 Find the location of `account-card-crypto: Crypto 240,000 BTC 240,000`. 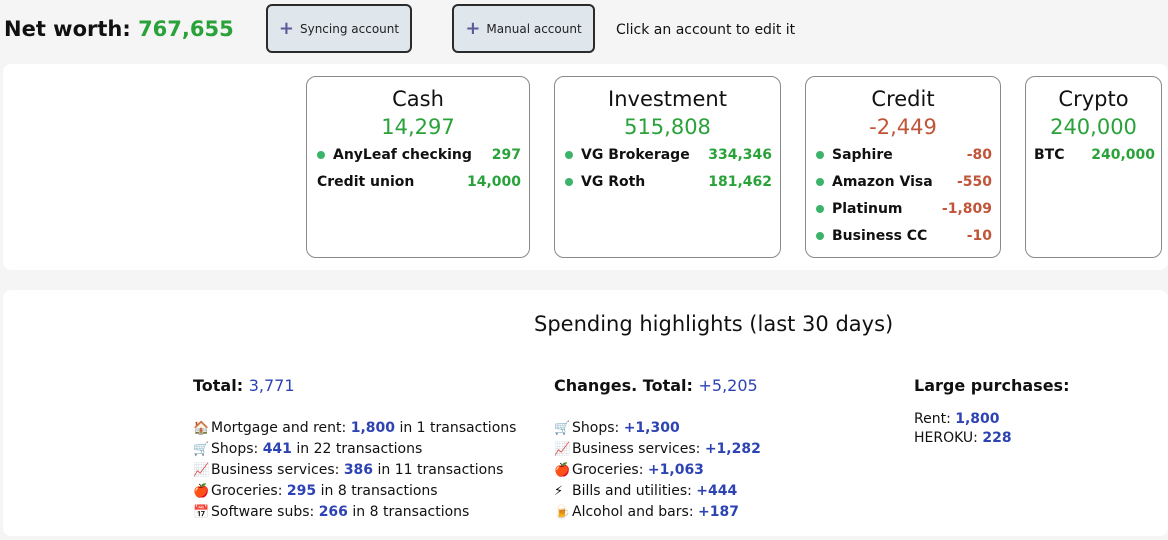

account-card-crypto: Crypto 240,000 BTC 240,000 is located at coordinates (1093, 167).